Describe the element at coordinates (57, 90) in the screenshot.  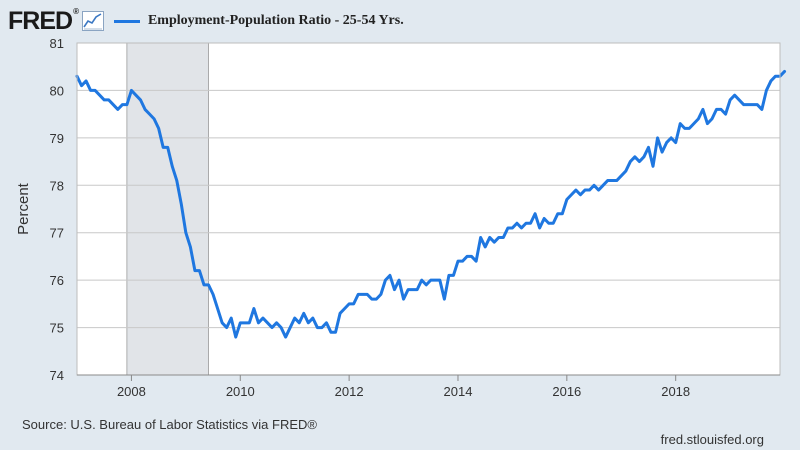
I see `y-tick-label: 80` at that location.